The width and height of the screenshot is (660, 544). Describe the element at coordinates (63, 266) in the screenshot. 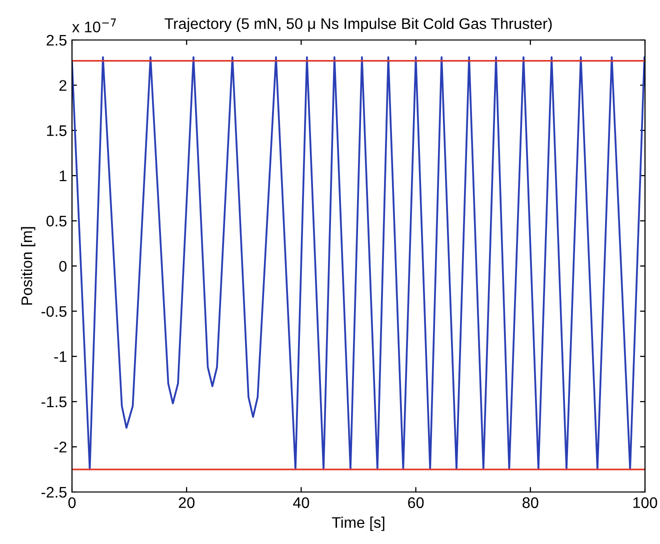

I see `y-tick-label: 0` at that location.